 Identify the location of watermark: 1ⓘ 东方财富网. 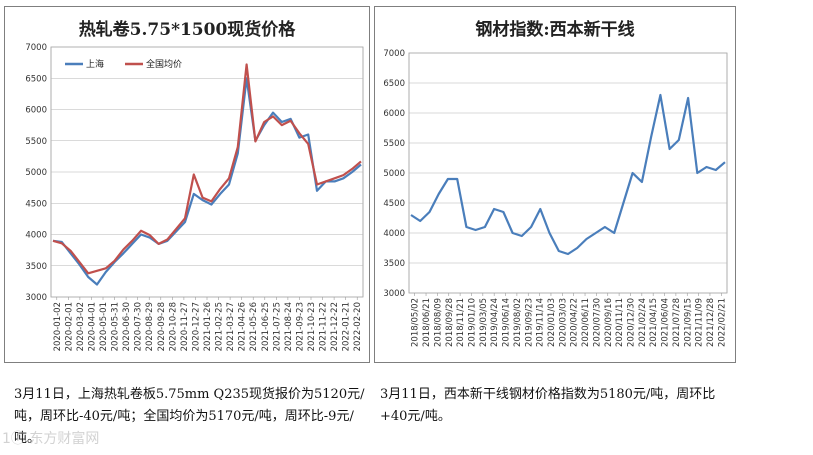
(51, 439).